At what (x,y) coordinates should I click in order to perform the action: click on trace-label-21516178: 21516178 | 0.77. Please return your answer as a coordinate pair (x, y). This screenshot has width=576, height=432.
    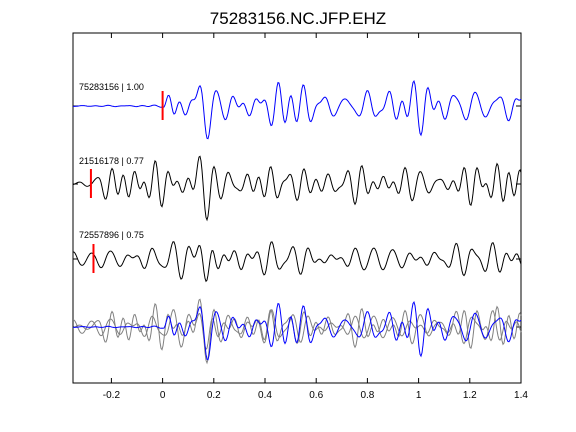
    Looking at the image, I should click on (111, 161).